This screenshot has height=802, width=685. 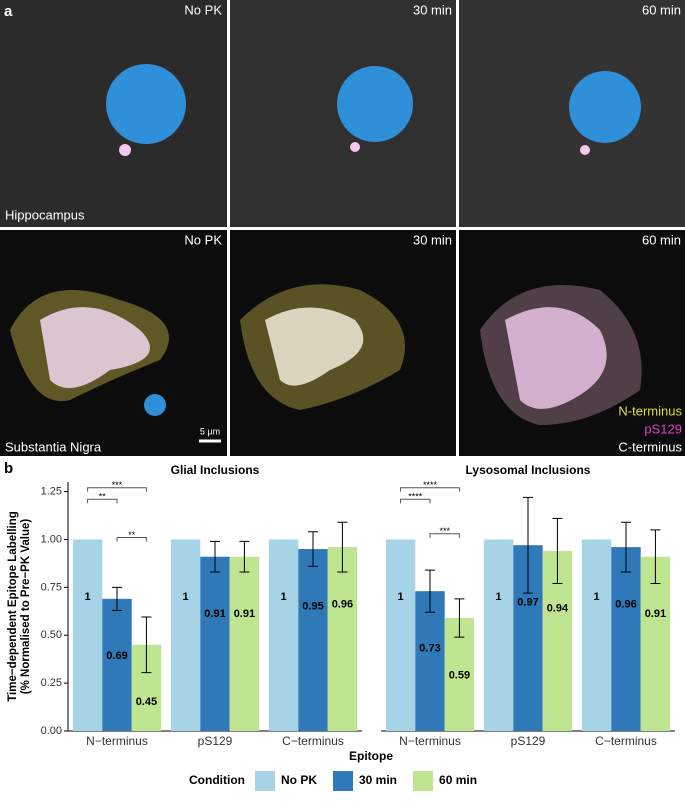 What do you see at coordinates (215, 470) in the screenshot?
I see `facet-title: Glial Inclusions` at bounding box center [215, 470].